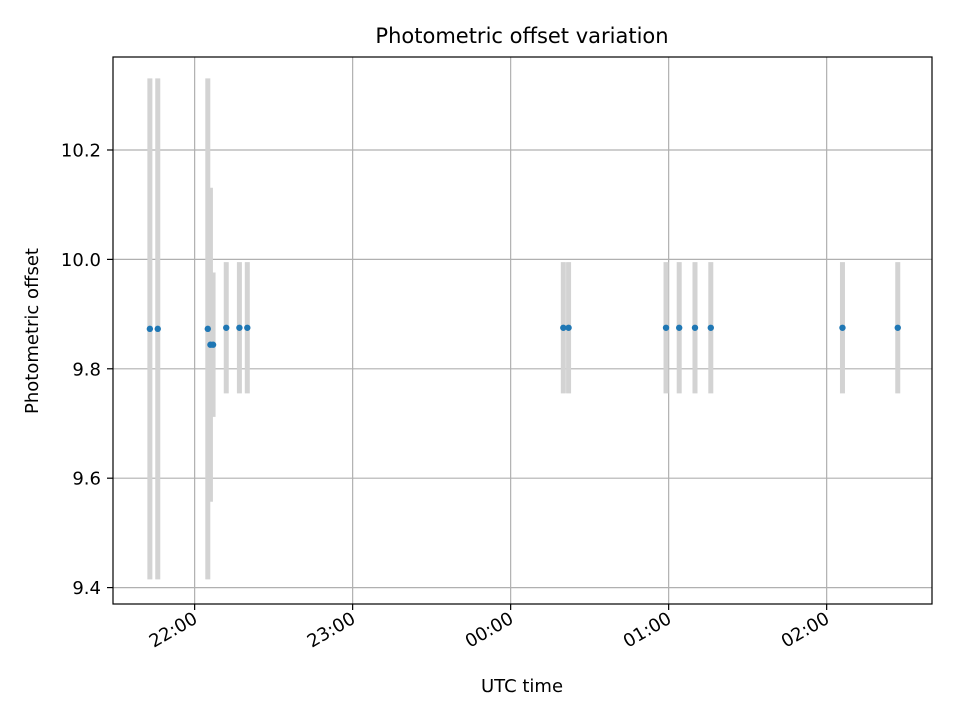 Image resolution: width=960 pixels, height=724 pixels. I want to click on y-tick-label: 9.4, so click(86, 588).